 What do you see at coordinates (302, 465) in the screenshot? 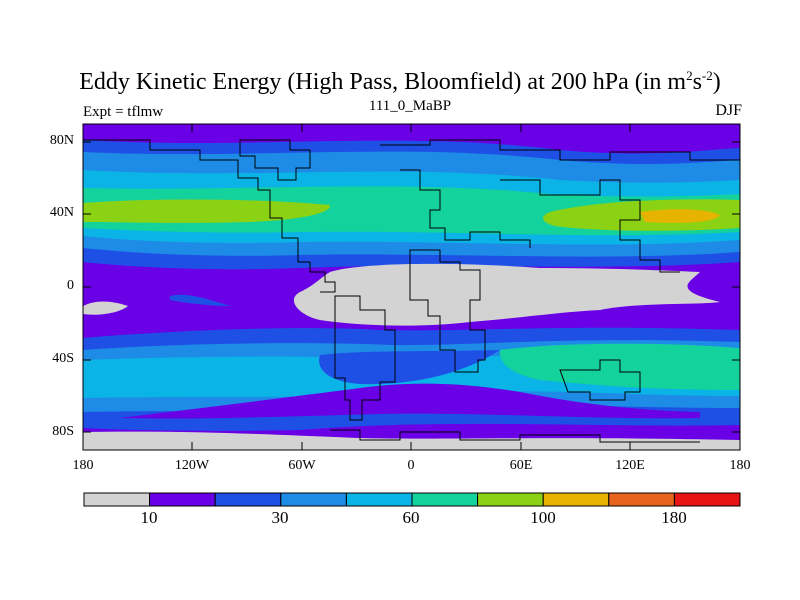
I see `x-tick-label: 60W` at bounding box center [302, 465].